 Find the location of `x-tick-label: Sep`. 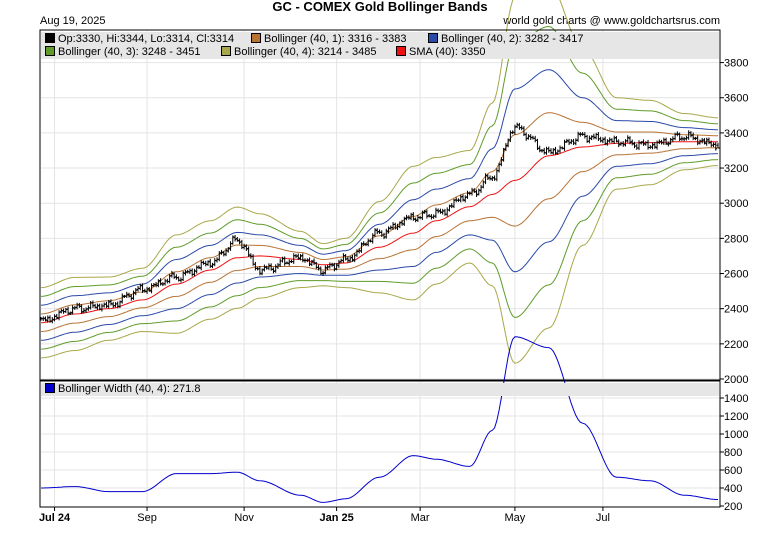

x-tick-label: Sep is located at coordinates (147, 518).